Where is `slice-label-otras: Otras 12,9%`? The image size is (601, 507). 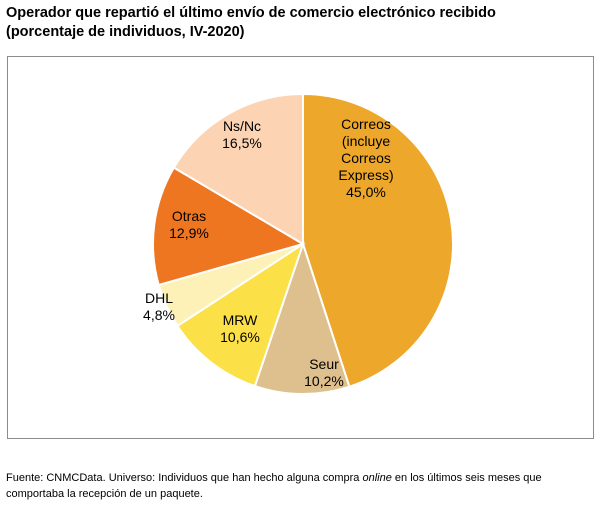 slice-label-otras: Otras 12,9% is located at coordinates (189, 224).